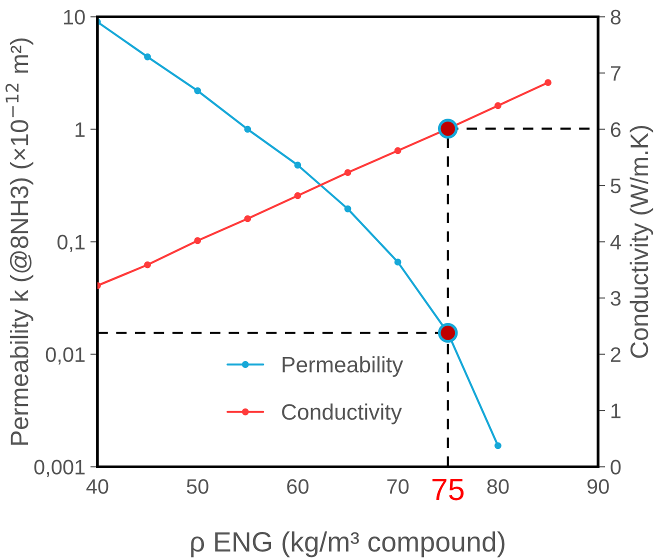 Image resolution: width=672 pixels, height=559 pixels. What do you see at coordinates (80, 129) in the screenshot?
I see `y-tick-label: 1` at bounding box center [80, 129].